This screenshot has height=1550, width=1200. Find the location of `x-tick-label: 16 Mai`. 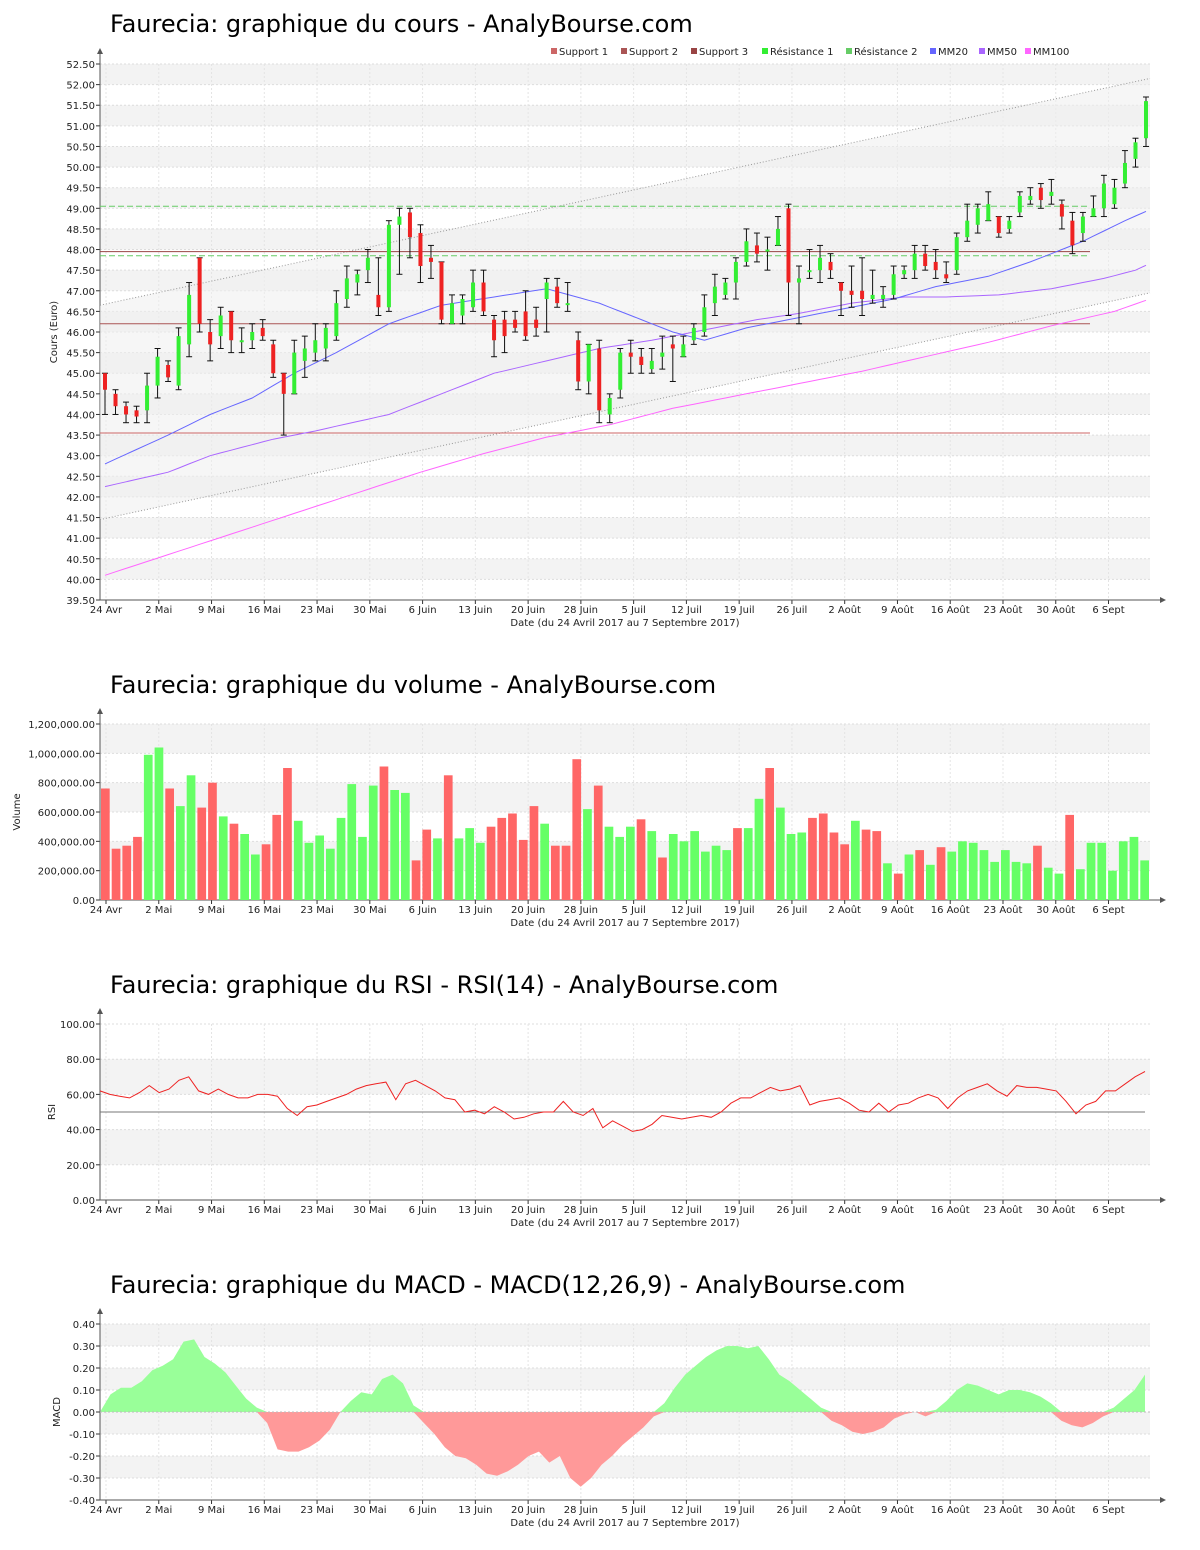

x-tick-label: 16 Mai is located at coordinates (264, 910).